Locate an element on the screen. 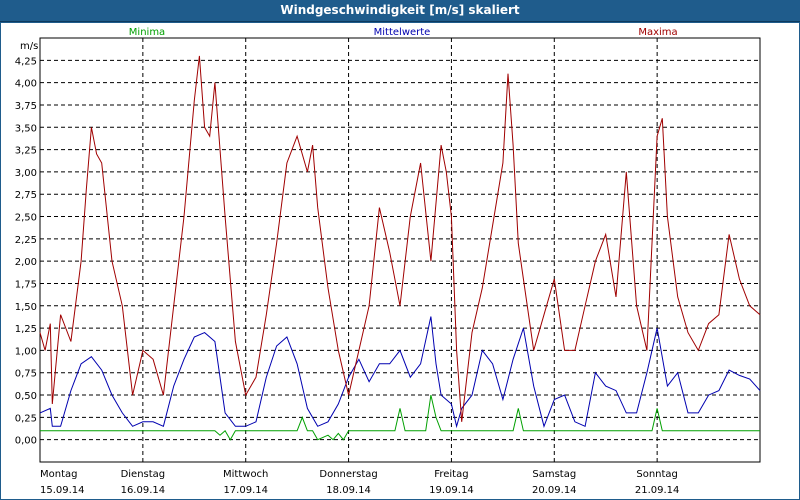 The height and width of the screenshot is (500, 800). y-tick-label: 2,75 is located at coordinates (26, 195).